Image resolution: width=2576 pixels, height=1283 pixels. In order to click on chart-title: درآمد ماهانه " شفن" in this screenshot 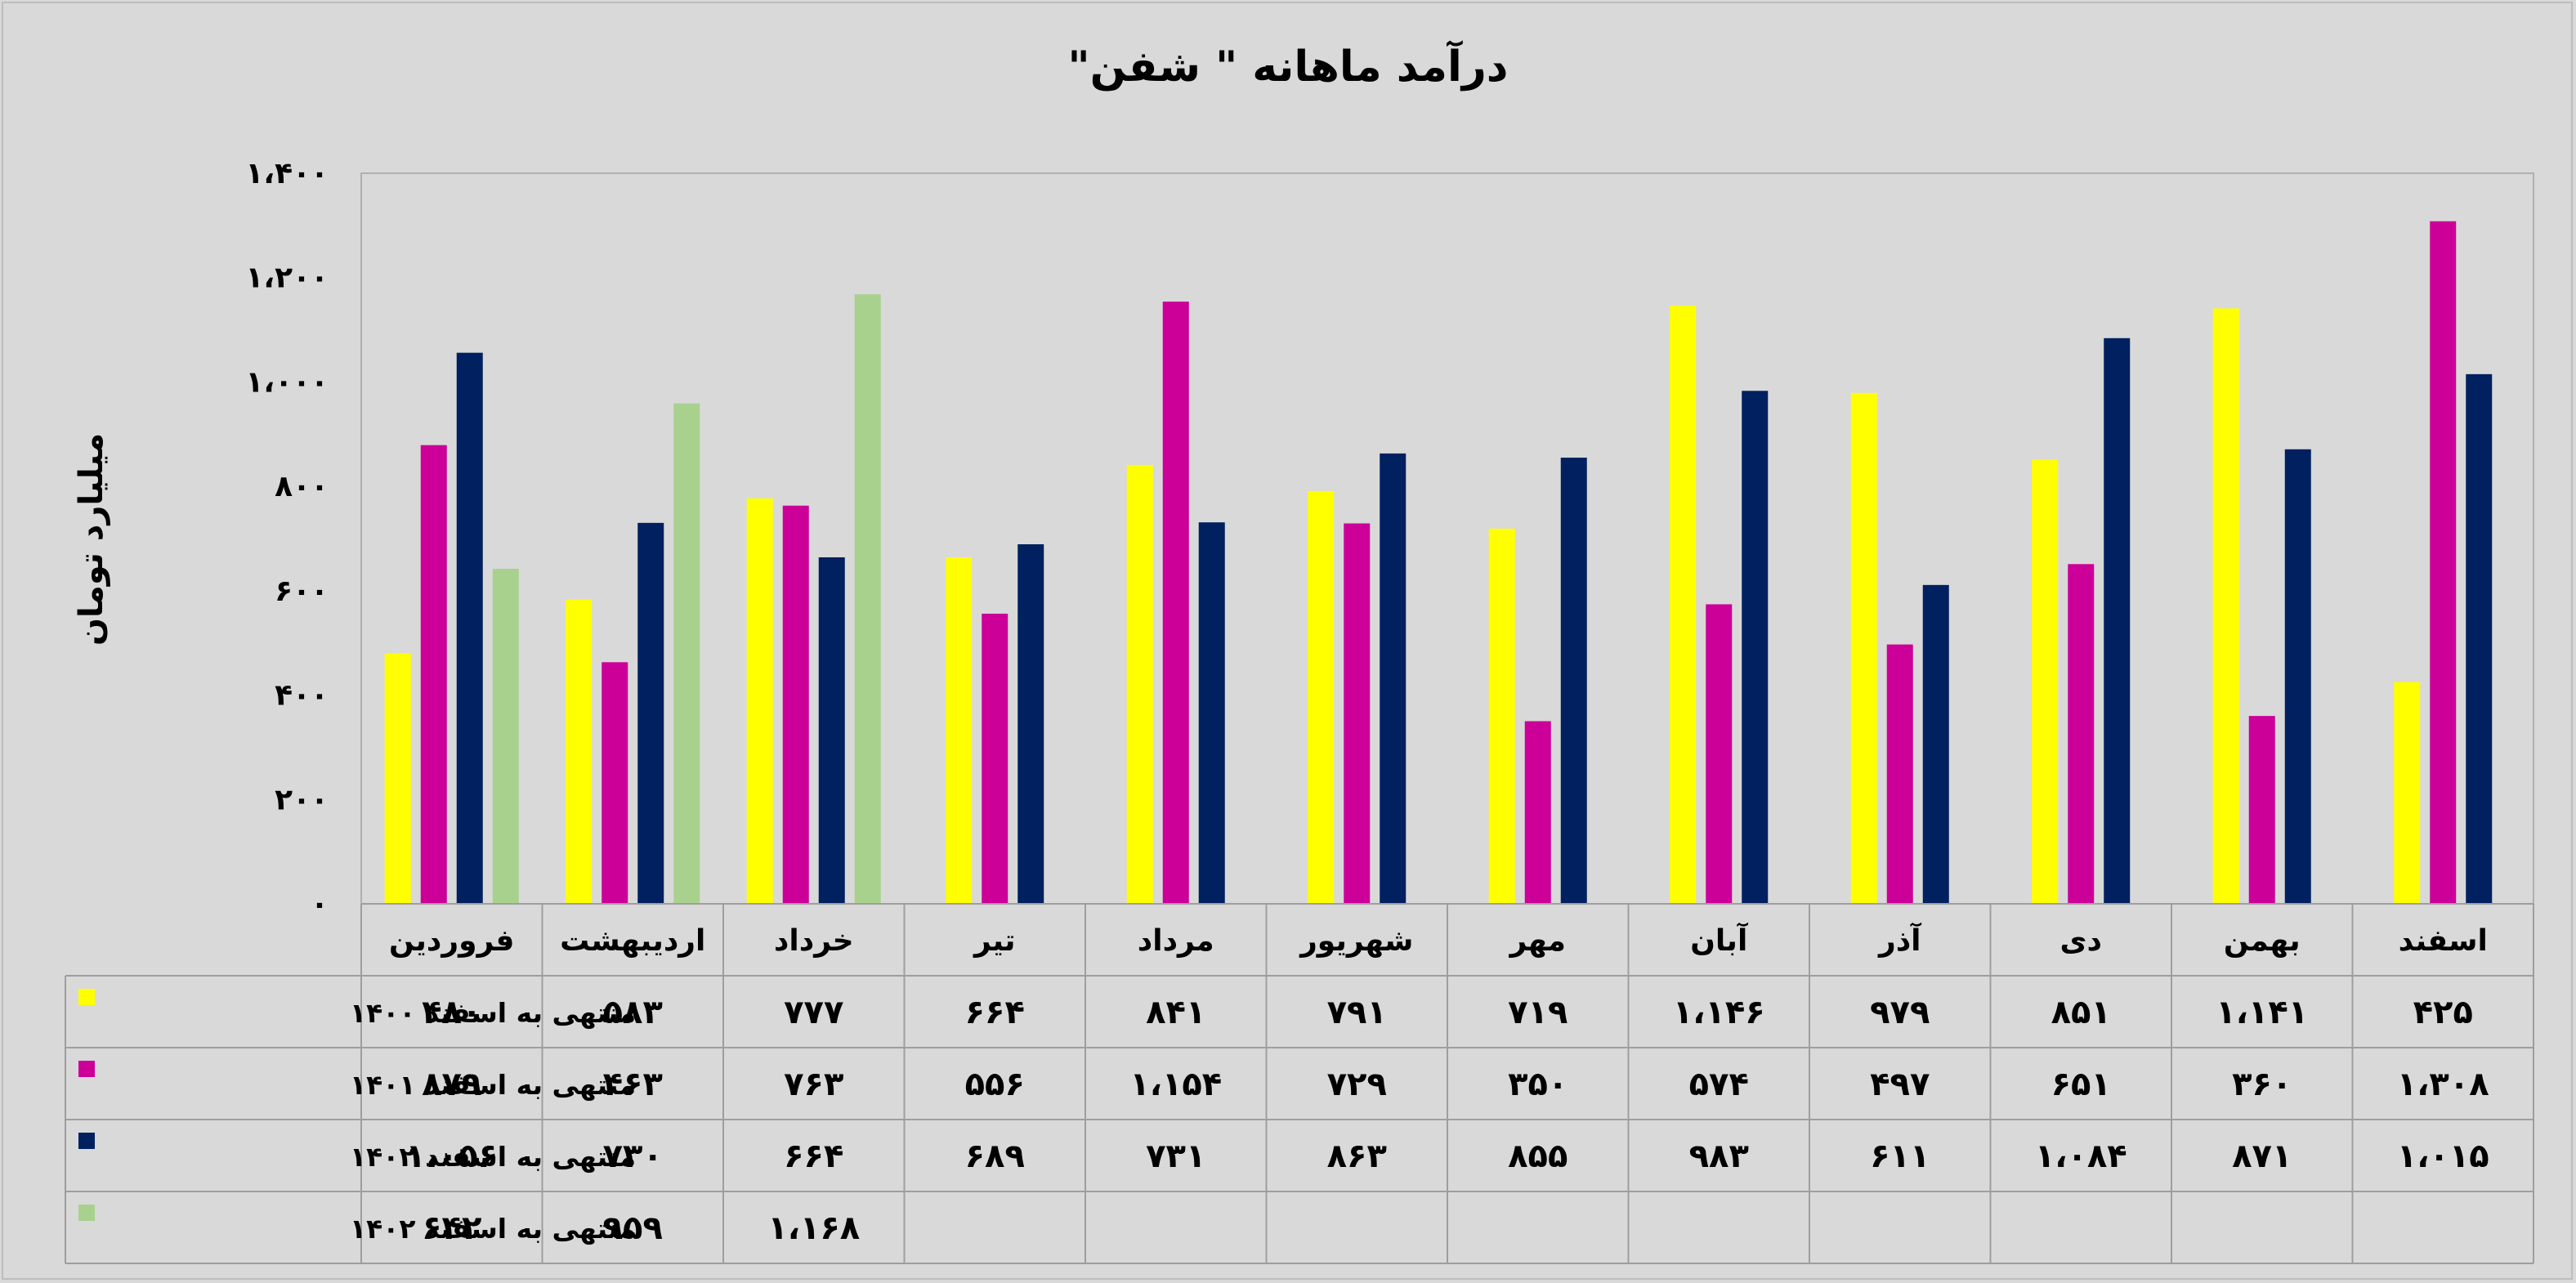, I will do `click(1288, 67)`.